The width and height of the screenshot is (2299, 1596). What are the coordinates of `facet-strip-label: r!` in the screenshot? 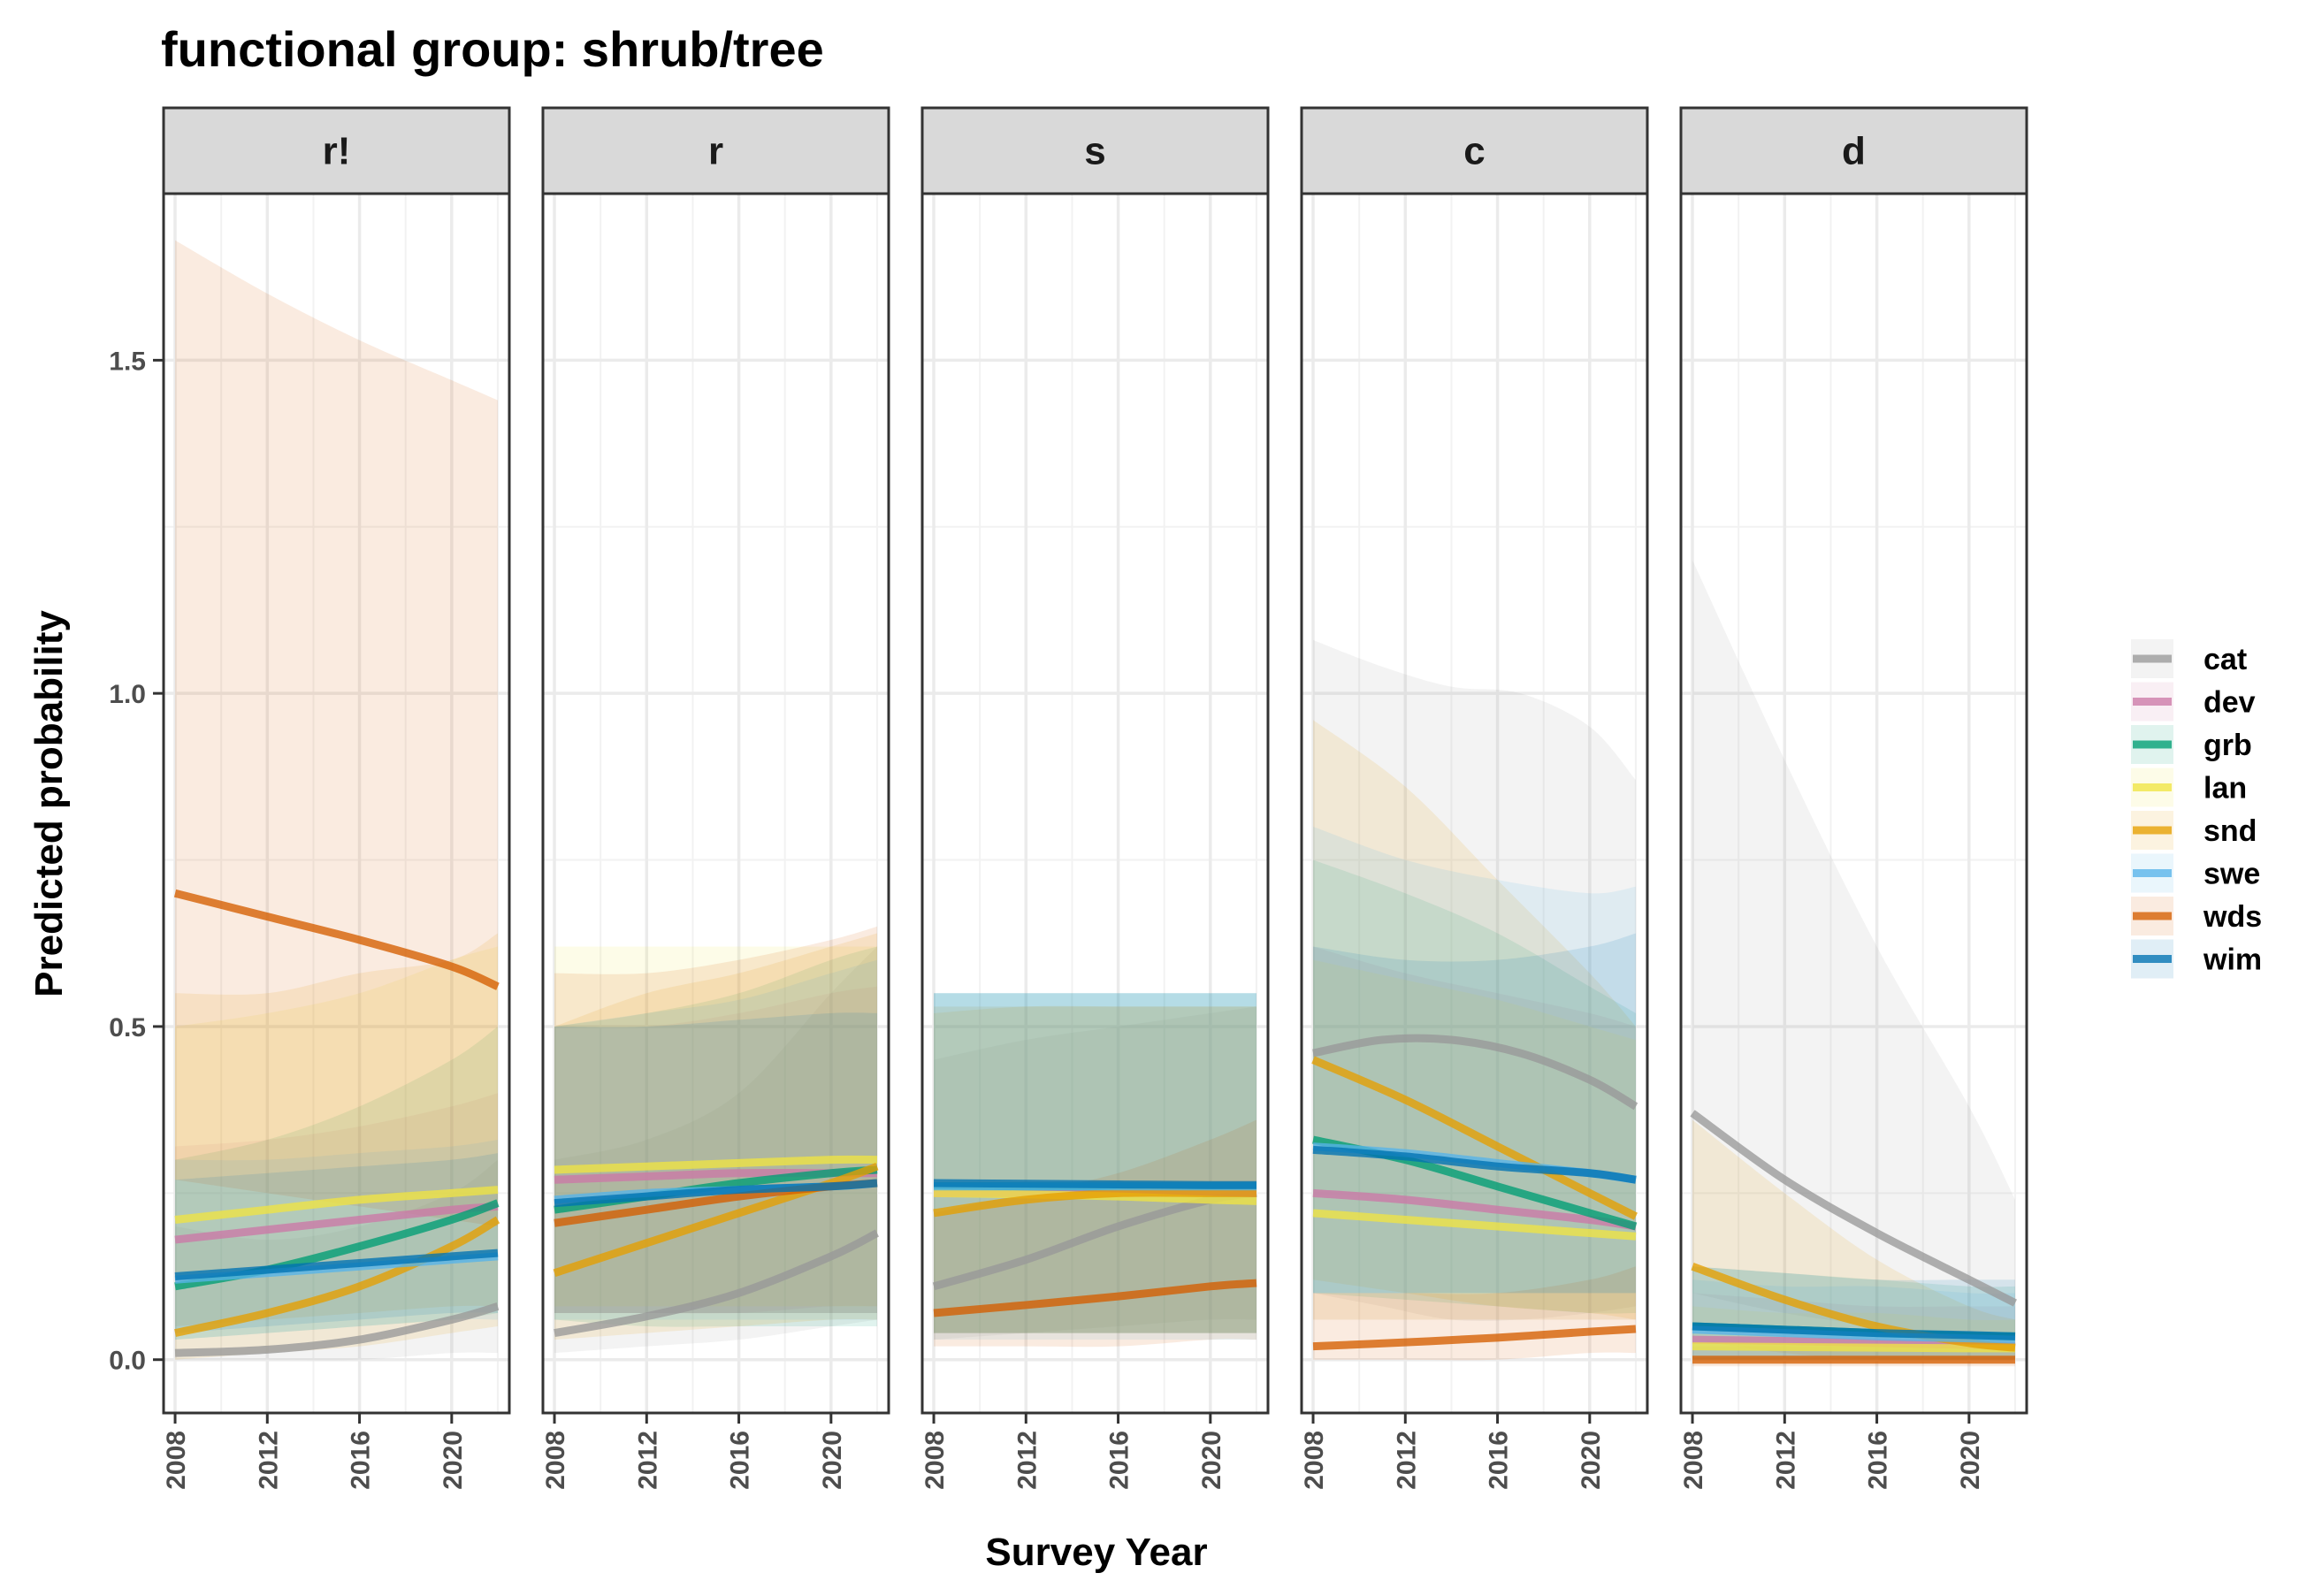 It's located at (337, 151).